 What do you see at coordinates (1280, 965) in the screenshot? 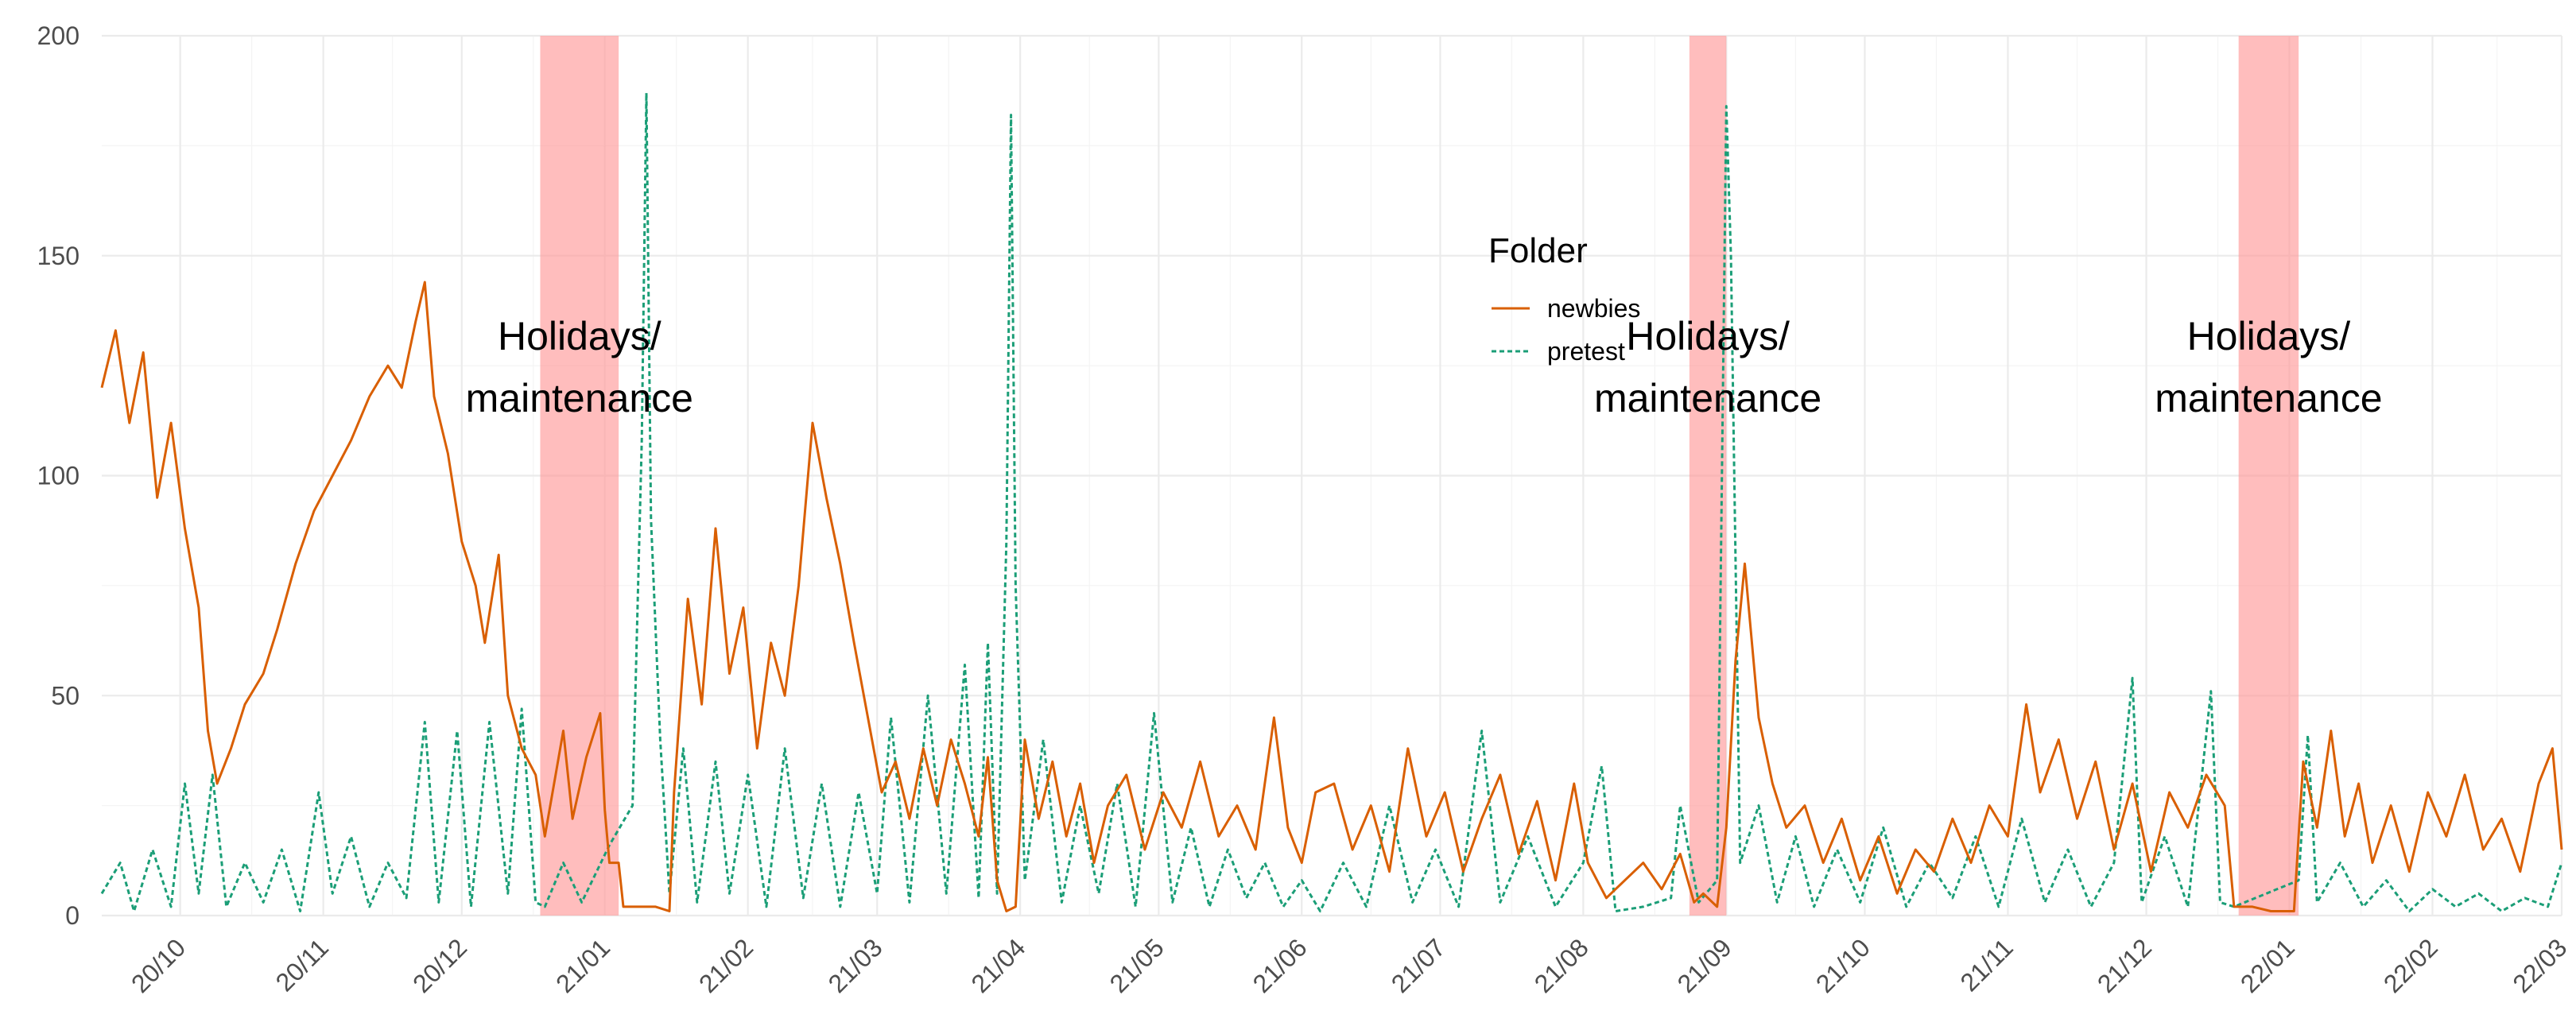
I see `x-tick-label: 21/06` at bounding box center [1280, 965].